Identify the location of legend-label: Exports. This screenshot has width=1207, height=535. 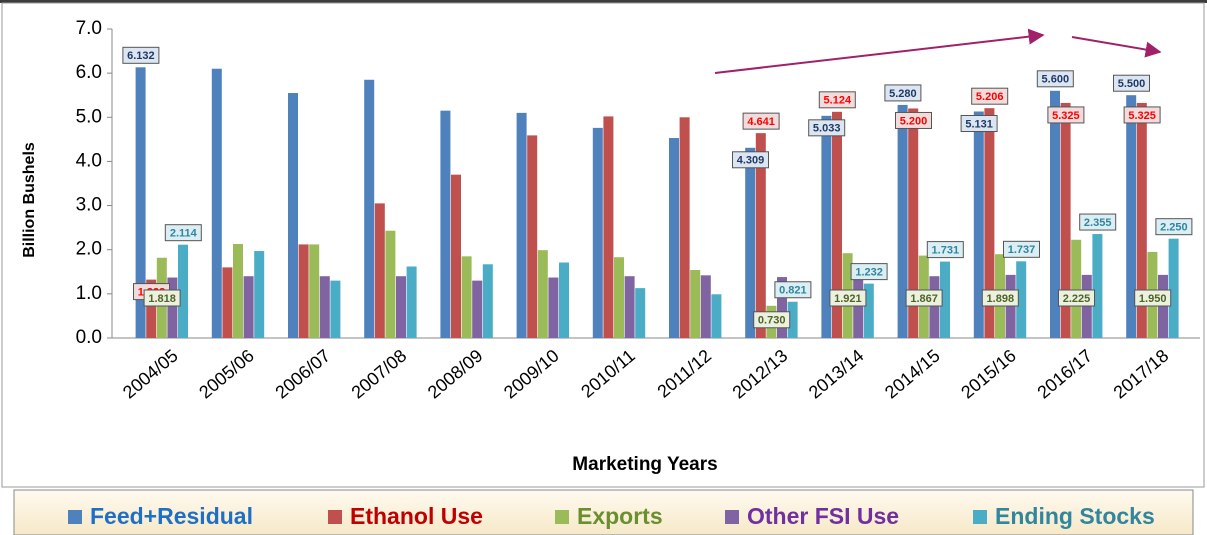
(620, 516).